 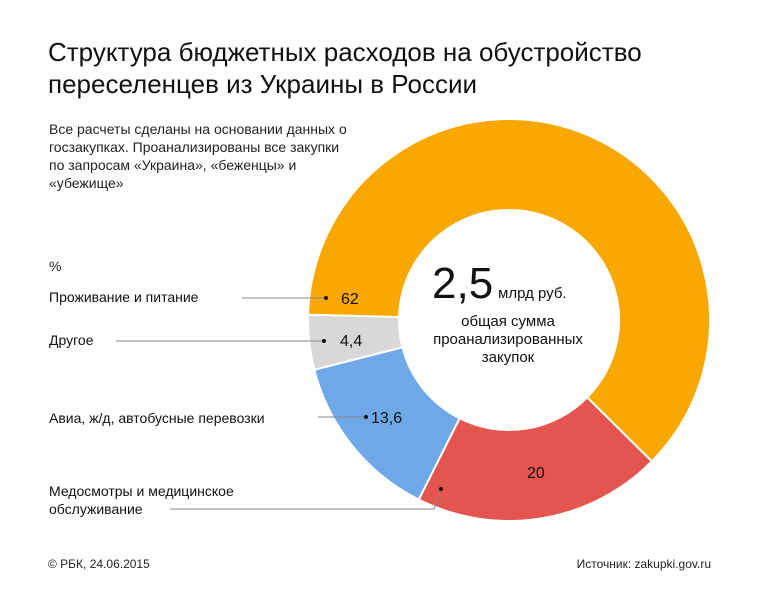 I want to click on value-label-medical: 20, so click(x=536, y=473).